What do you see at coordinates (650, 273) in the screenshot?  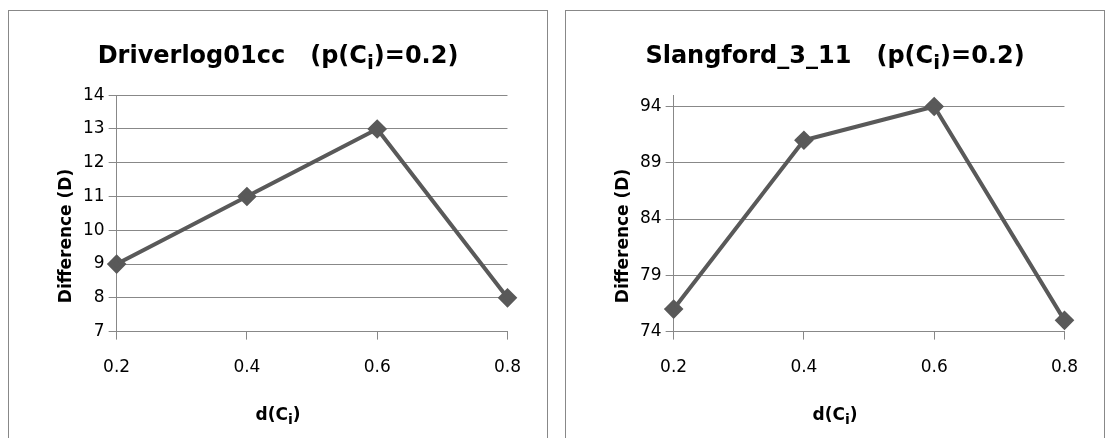 I see `y-tick-label: 79` at bounding box center [650, 273].